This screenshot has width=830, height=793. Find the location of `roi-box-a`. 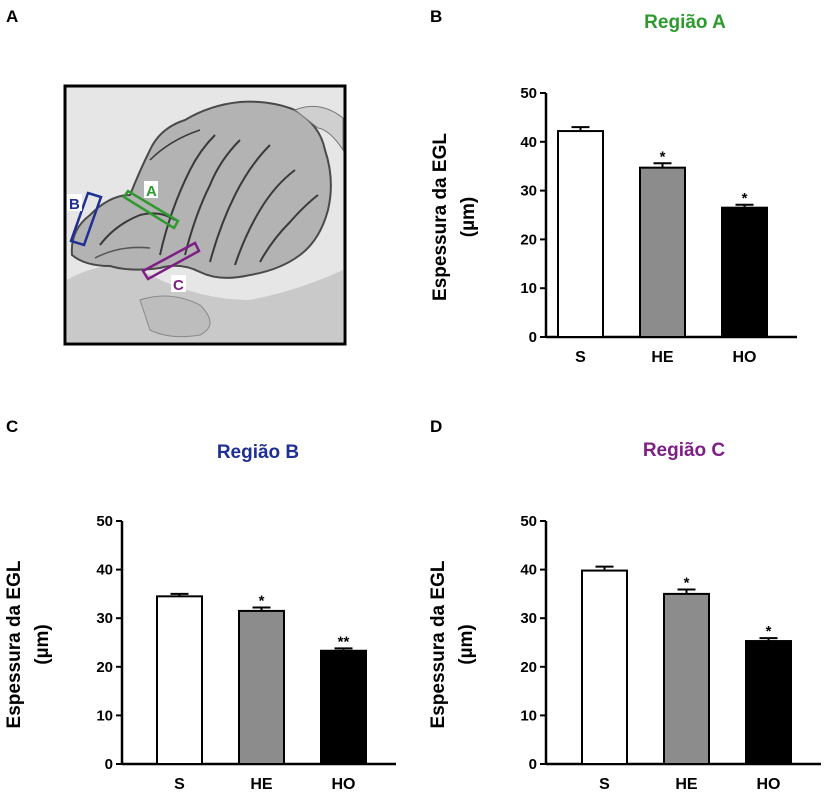

roi-box-a is located at coordinates (151, 209).